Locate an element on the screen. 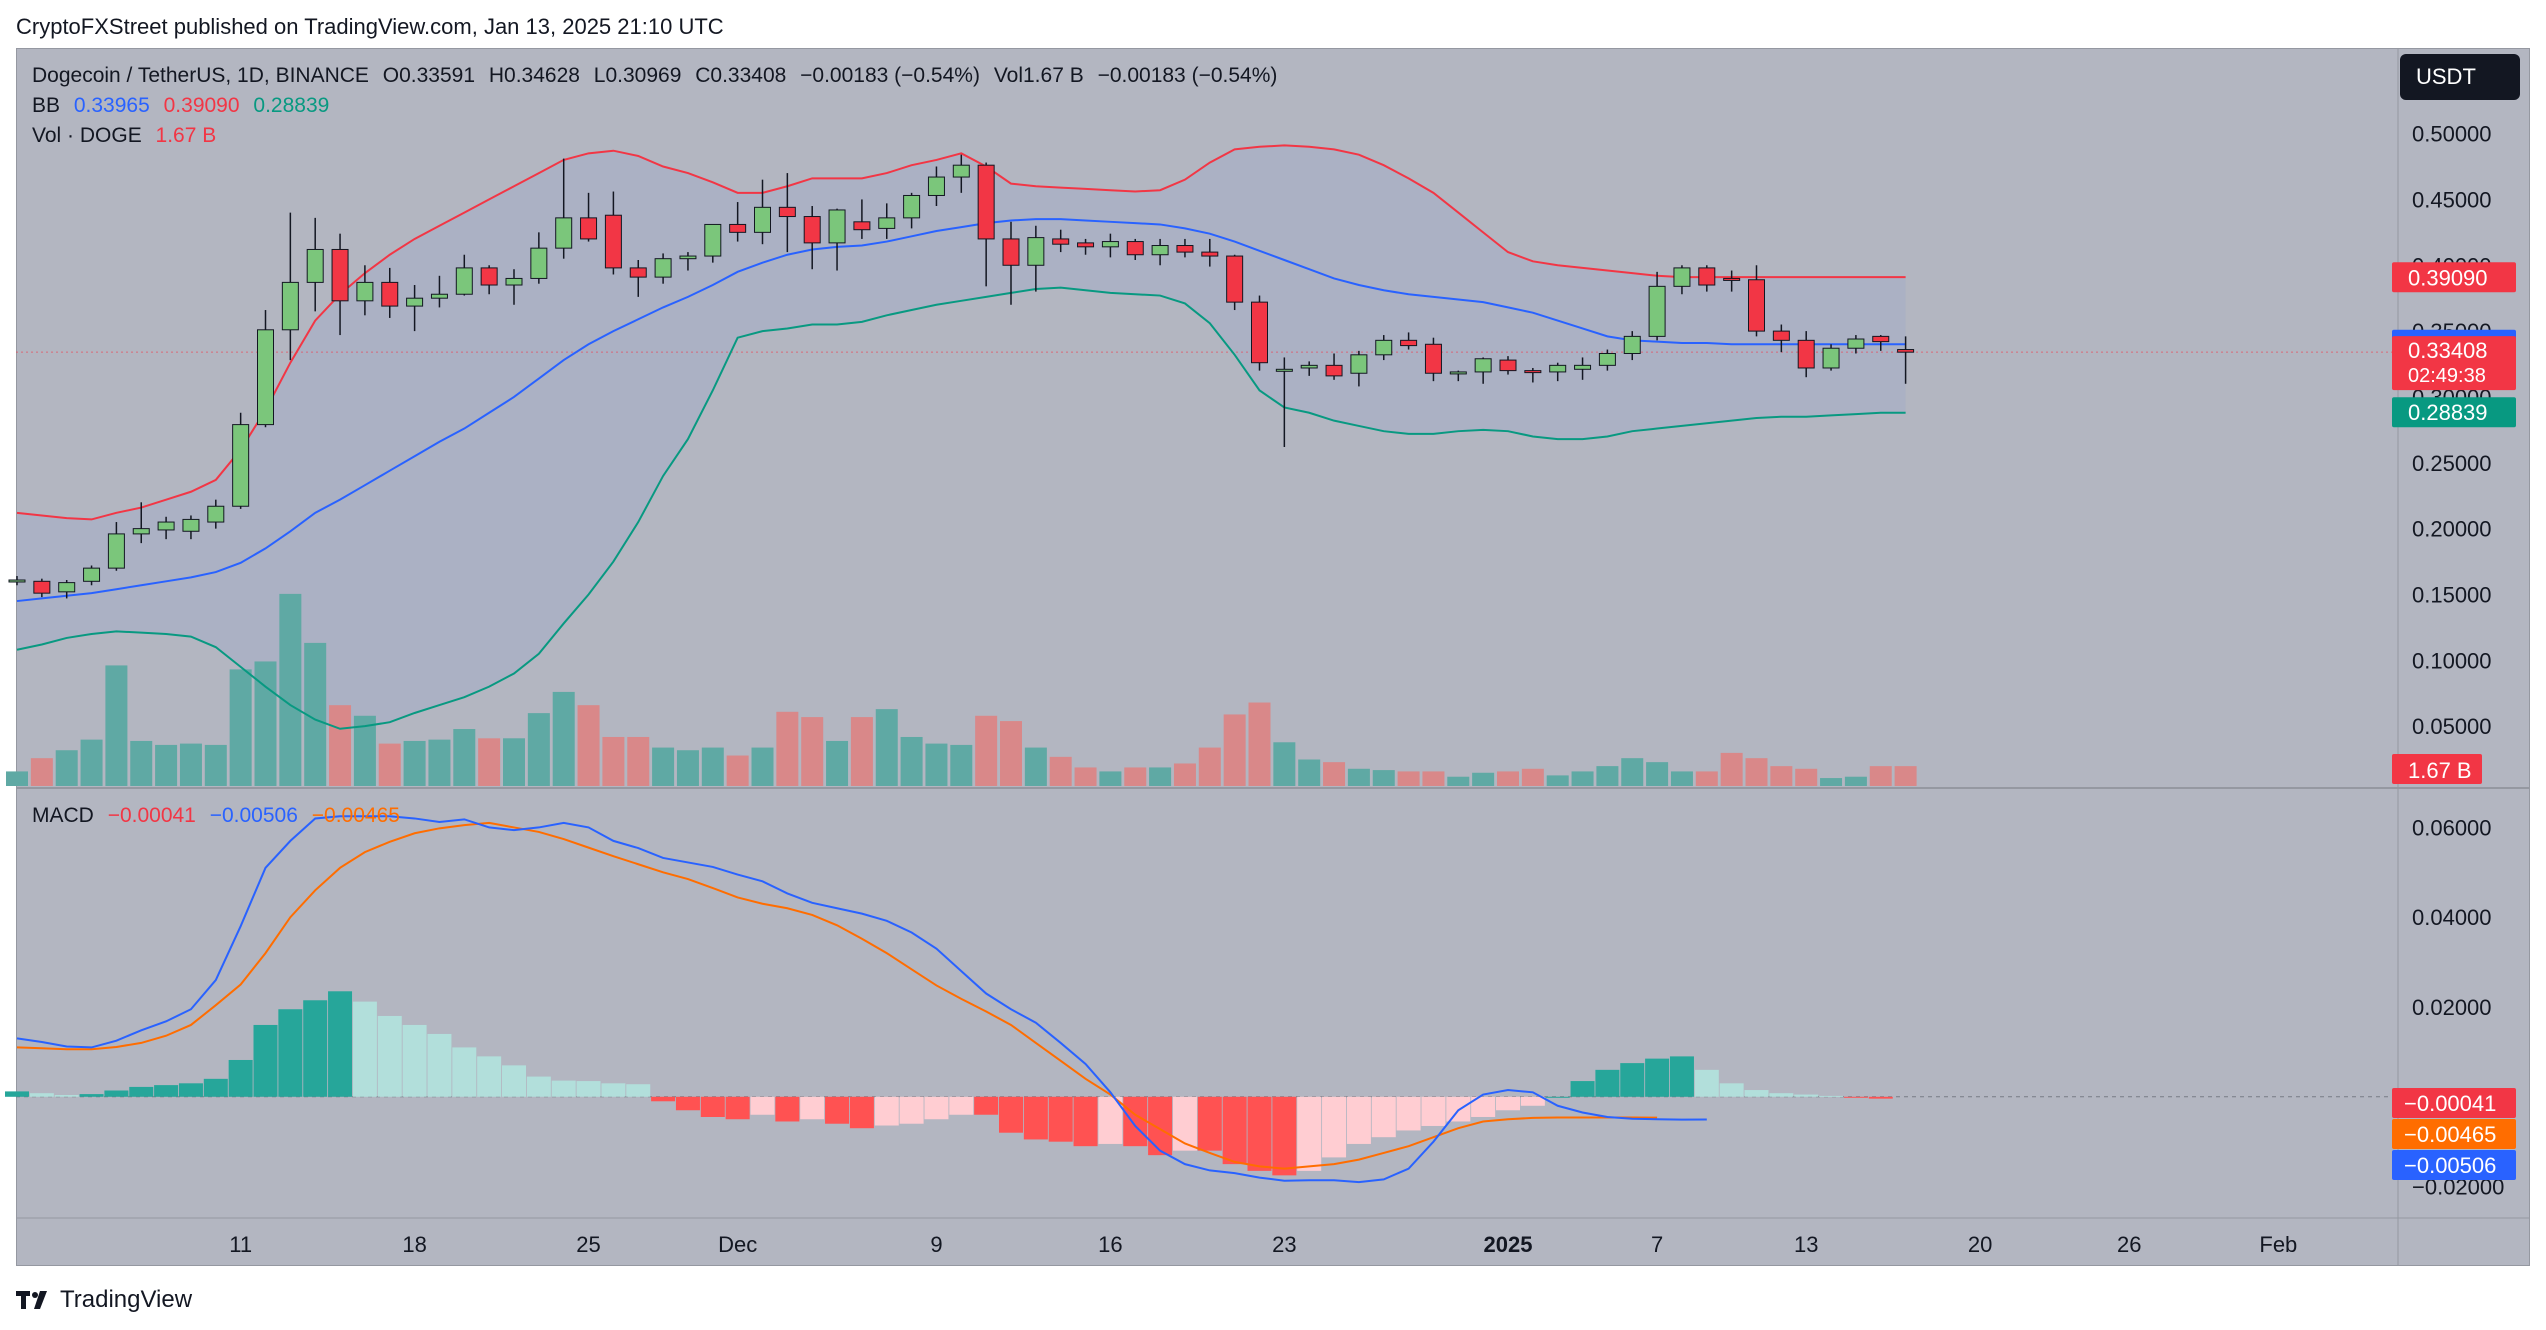 This screenshot has height=1330, width=2546. macd-label-text: −0.00506 is located at coordinates (2450, 1165).